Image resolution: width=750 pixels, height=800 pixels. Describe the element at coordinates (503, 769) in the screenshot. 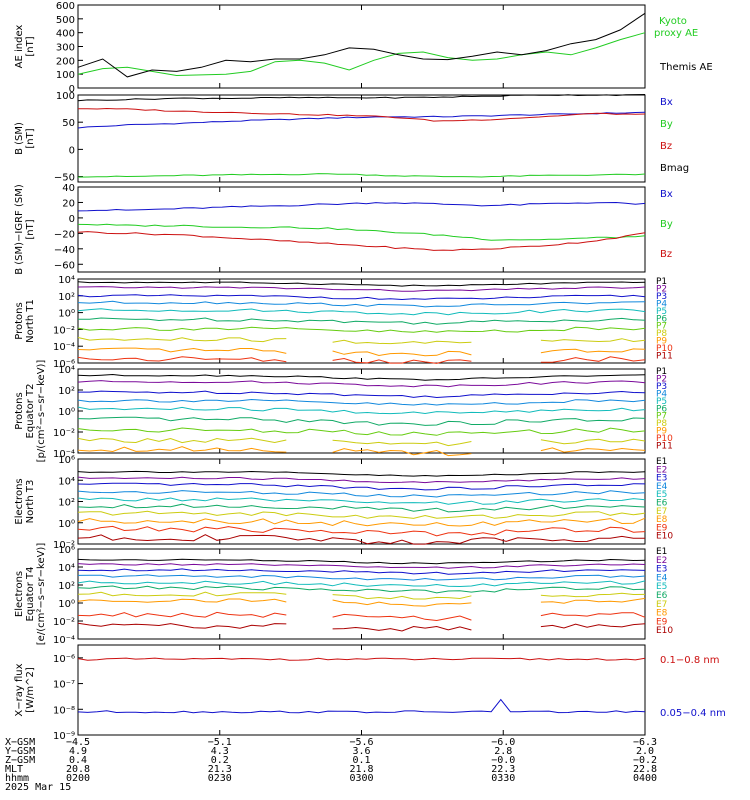

I see `time-row-value: 22.3` at that location.